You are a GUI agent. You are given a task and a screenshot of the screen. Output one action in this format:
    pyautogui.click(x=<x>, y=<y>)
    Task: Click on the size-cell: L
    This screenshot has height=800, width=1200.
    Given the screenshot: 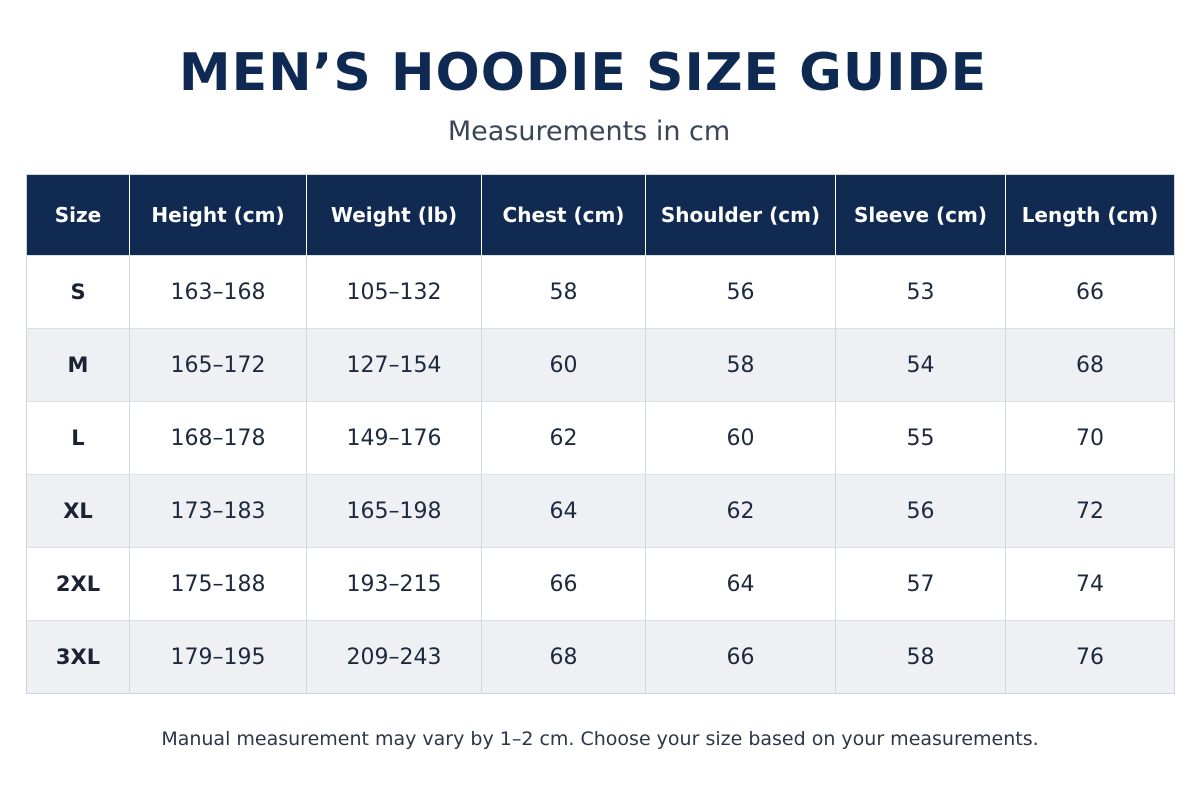 What is the action you would take?
    pyautogui.click(x=78, y=438)
    